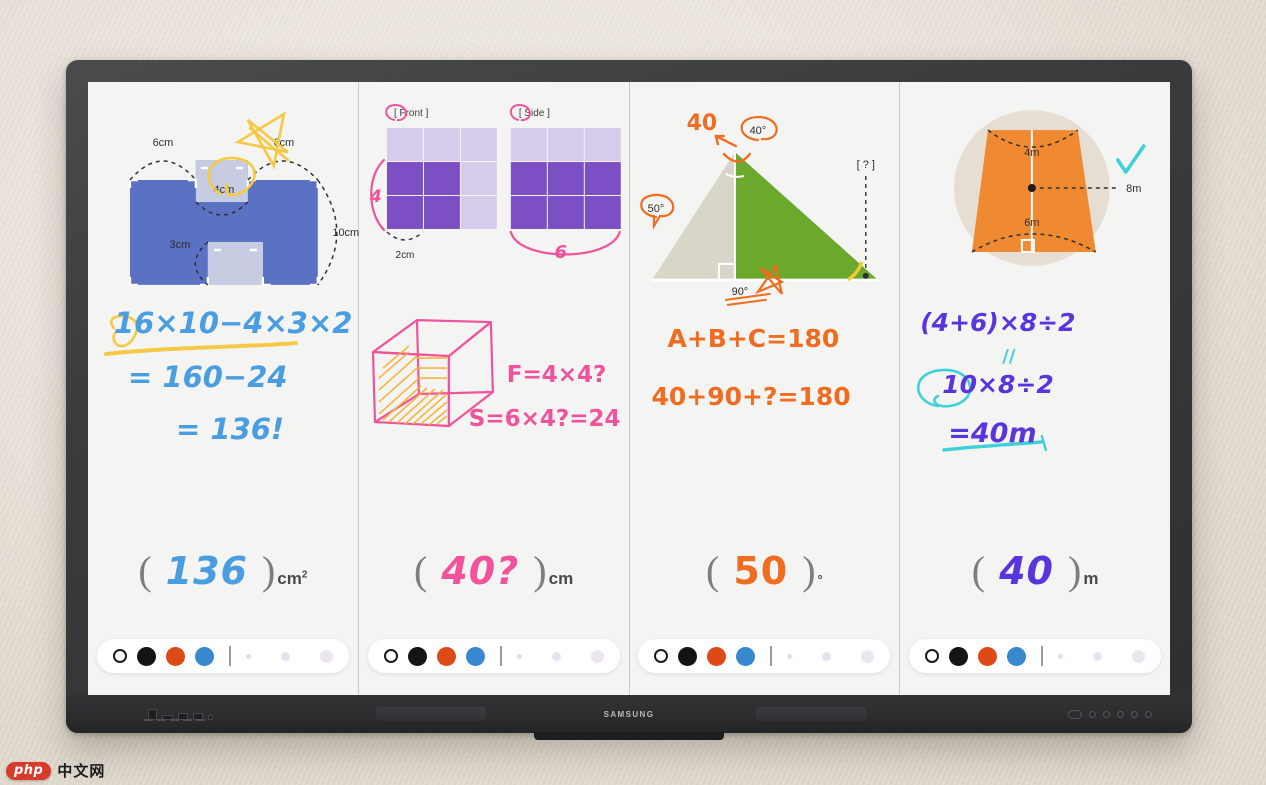 Image resolution: width=1266 pixels, height=785 pixels. I want to click on label-6cm-left: 6cm, so click(163, 143).